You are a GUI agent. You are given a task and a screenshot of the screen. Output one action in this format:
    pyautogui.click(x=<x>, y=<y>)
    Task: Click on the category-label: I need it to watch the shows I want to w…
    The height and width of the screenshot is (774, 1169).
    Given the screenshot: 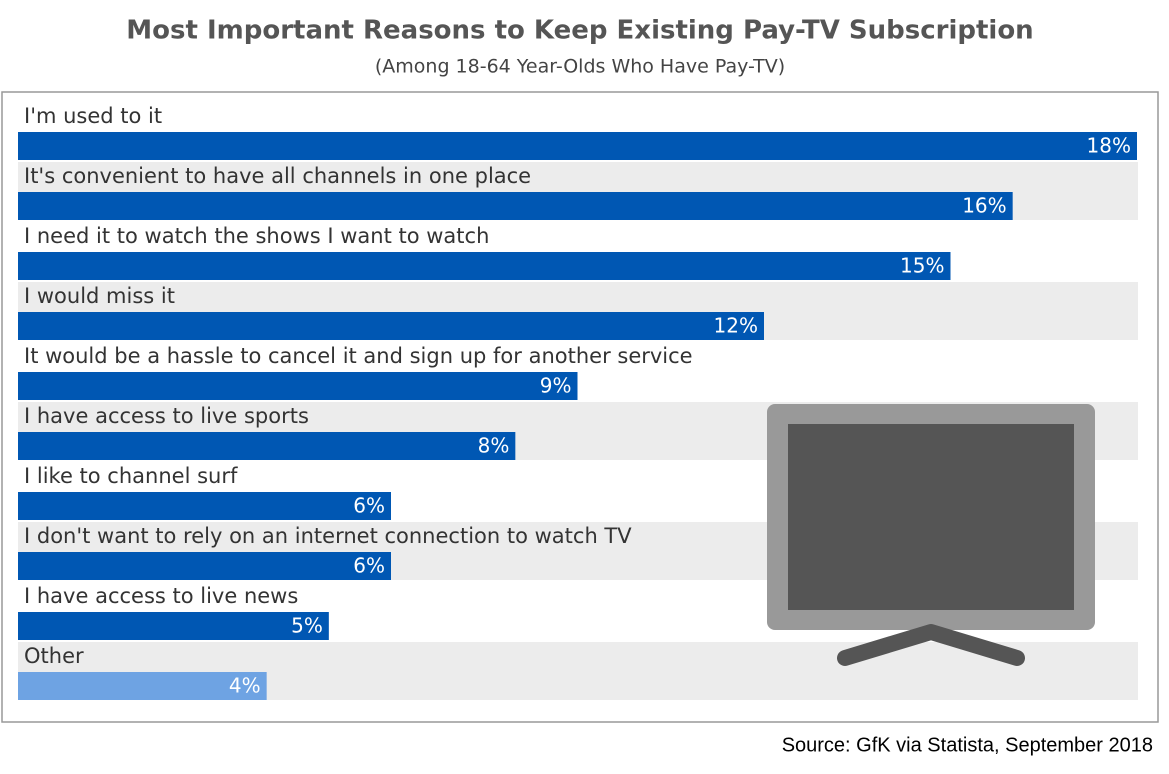 What is the action you would take?
    pyautogui.click(x=256, y=236)
    